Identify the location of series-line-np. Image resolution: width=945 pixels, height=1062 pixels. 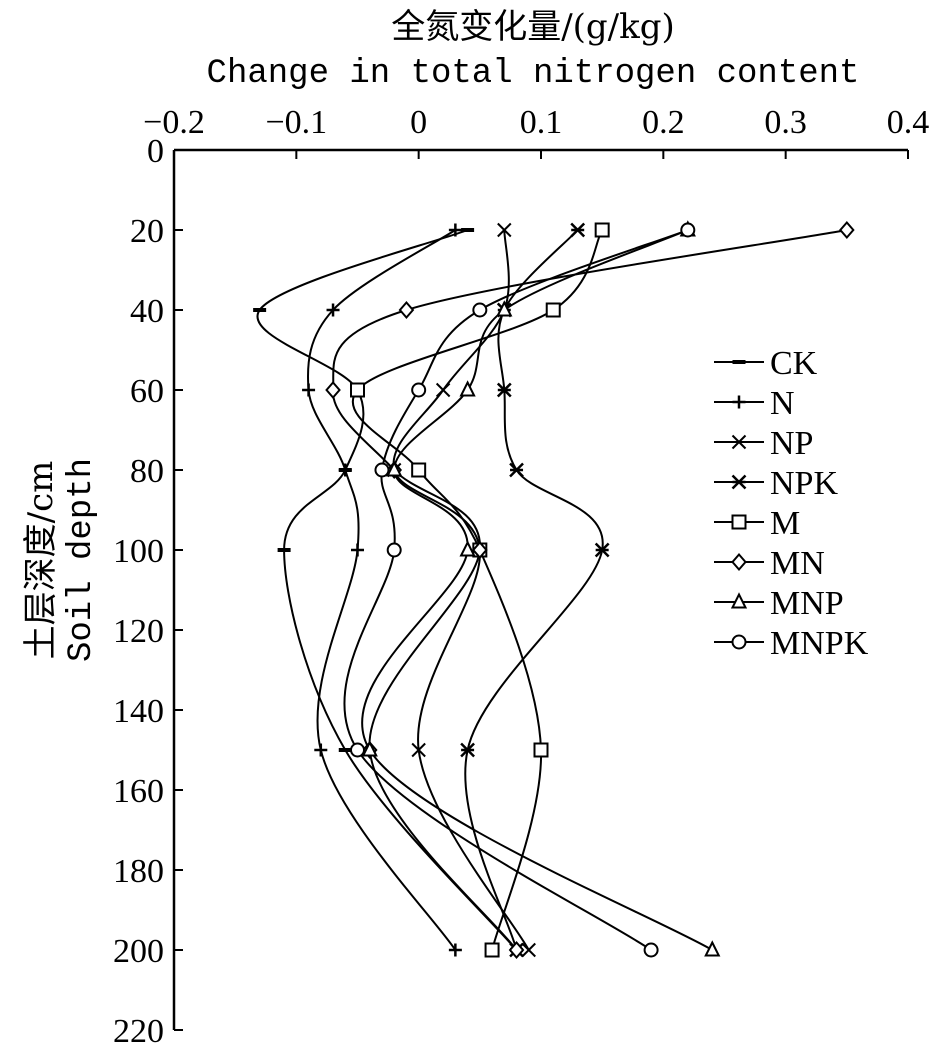
(461, 590).